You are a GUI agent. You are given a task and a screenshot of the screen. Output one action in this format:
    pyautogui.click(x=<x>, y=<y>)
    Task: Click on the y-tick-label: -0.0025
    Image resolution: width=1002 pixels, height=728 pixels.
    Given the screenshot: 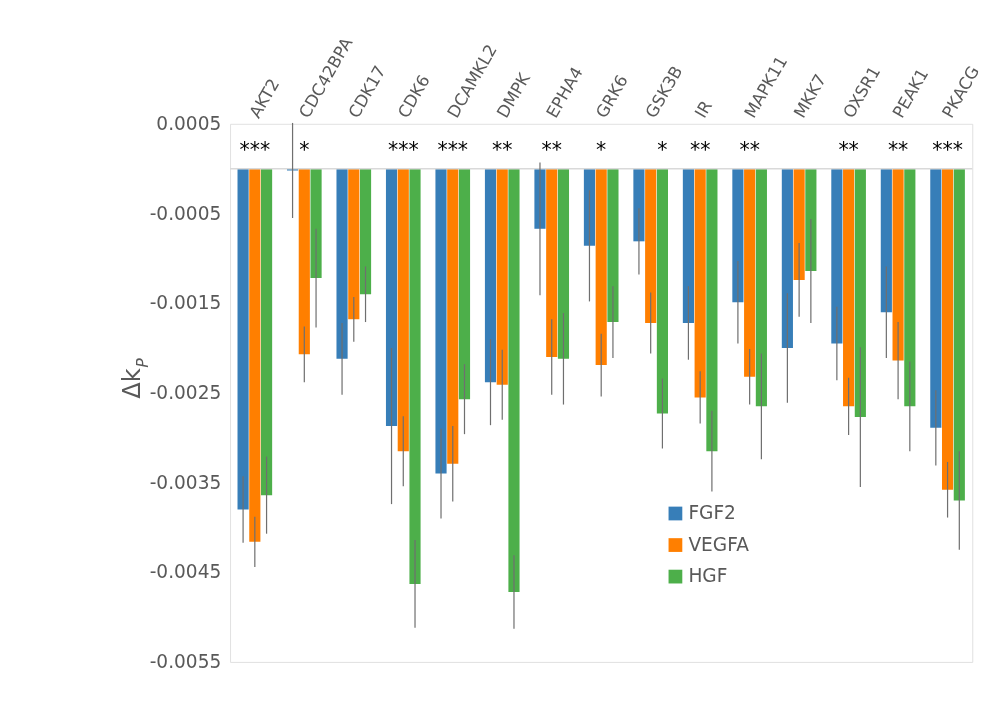 What is the action you would take?
    pyautogui.click(x=185, y=392)
    